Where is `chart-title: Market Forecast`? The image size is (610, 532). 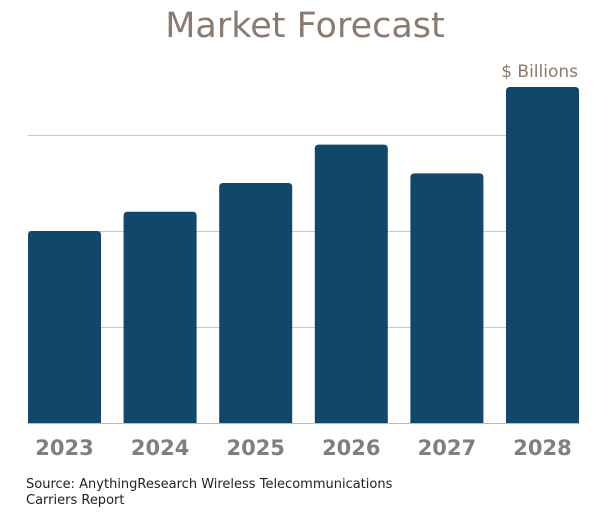 chart-title: Market Forecast is located at coordinates (305, 26).